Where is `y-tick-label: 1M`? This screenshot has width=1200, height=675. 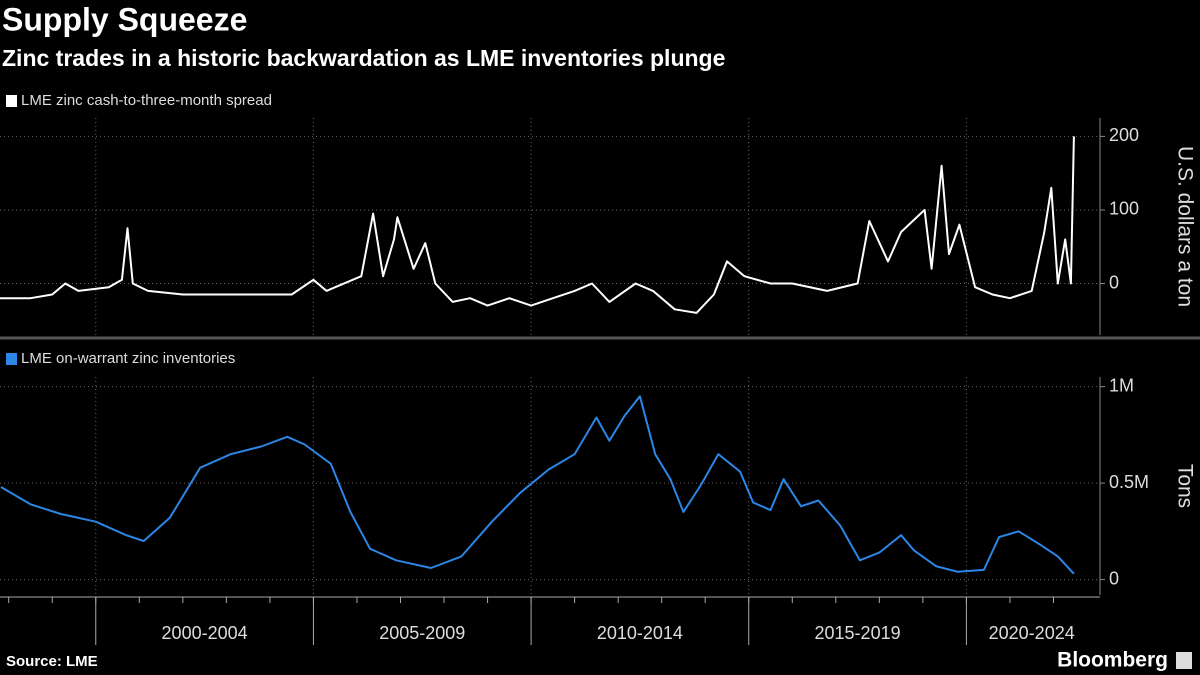
y-tick-label: 1M is located at coordinates (1121, 385).